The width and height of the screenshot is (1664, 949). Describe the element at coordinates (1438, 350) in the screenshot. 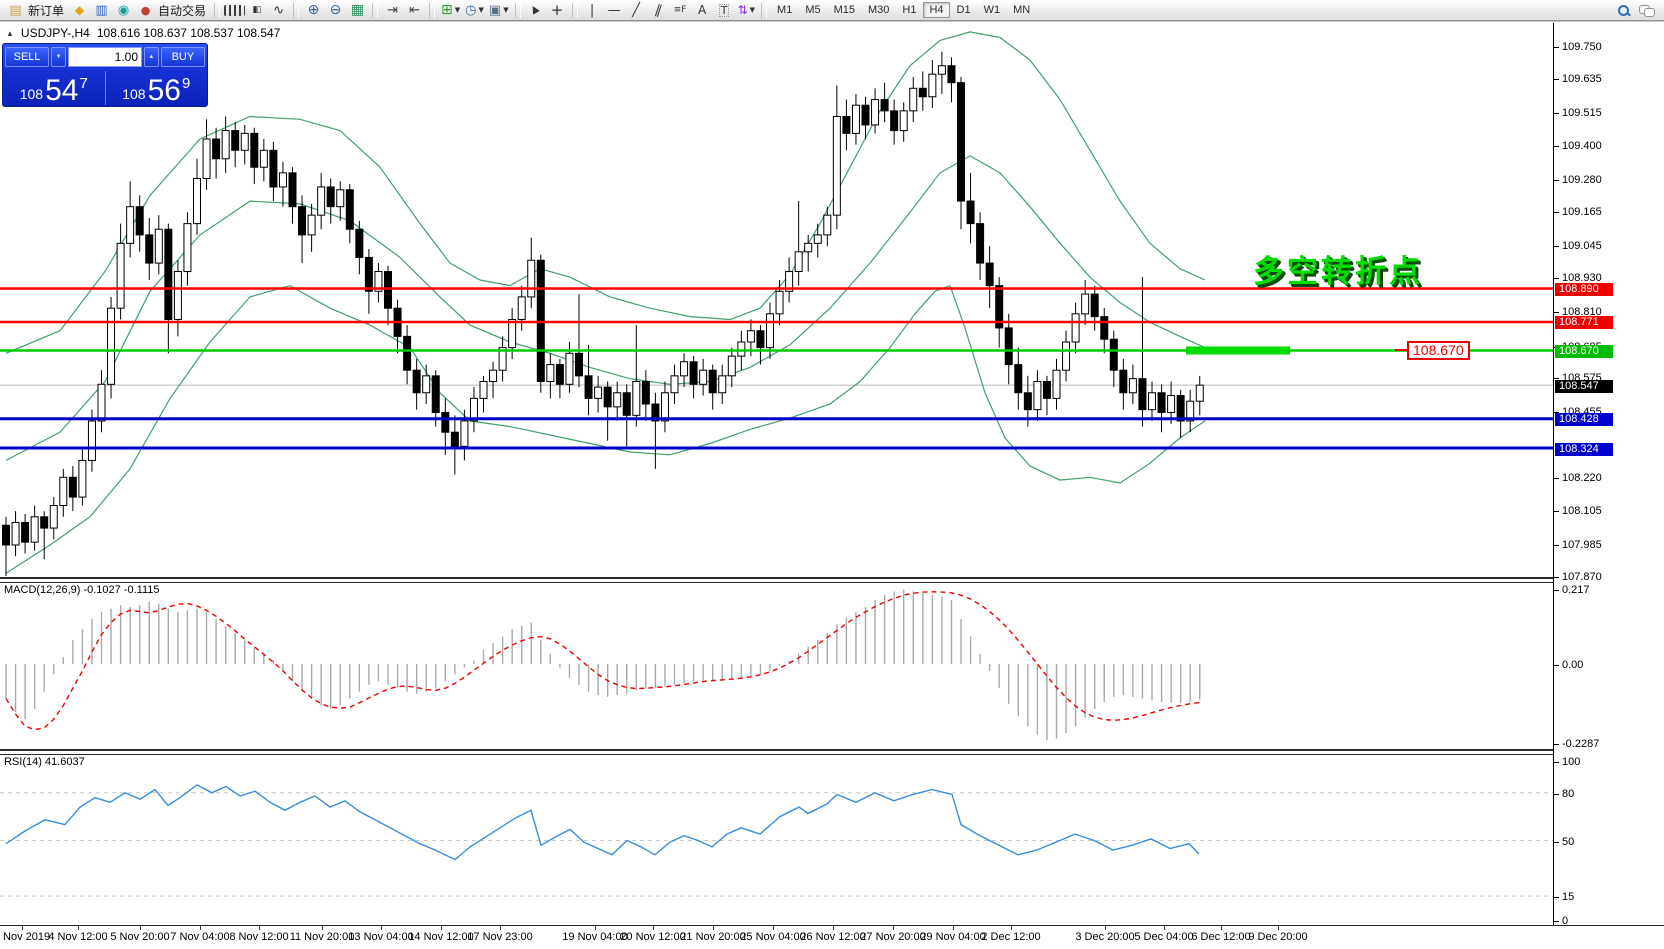

I see `price-tag-box: 108.670` at that location.